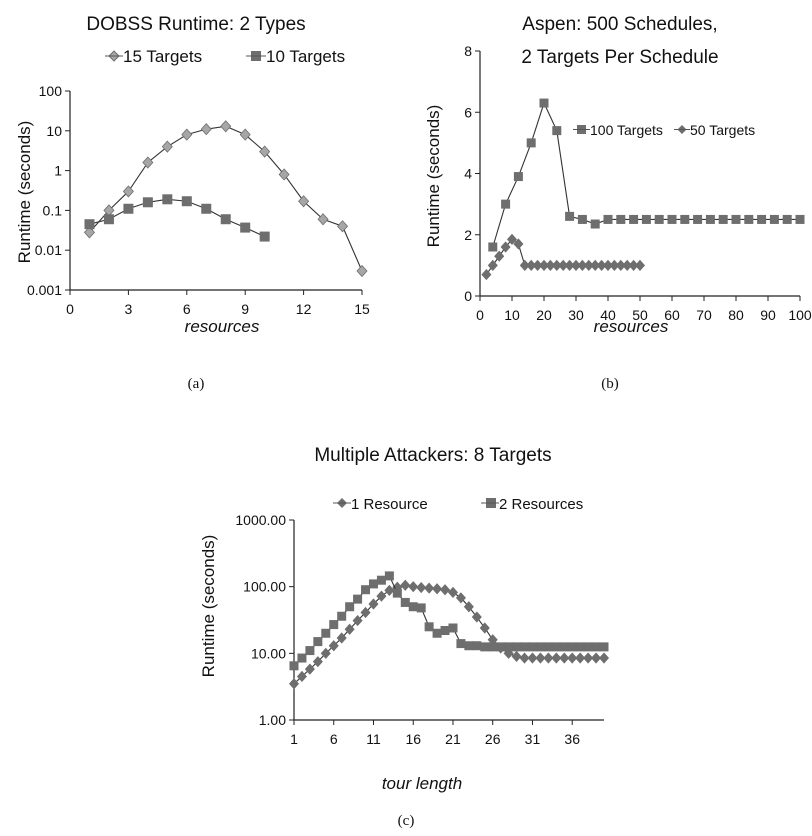 The image size is (812, 836). I want to click on chart-a-xlabel: resources, so click(222, 326).